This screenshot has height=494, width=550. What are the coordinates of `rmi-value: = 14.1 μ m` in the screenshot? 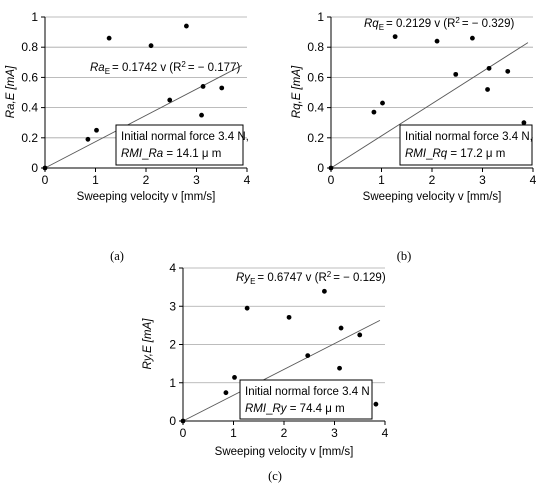 It's located at (192, 154).